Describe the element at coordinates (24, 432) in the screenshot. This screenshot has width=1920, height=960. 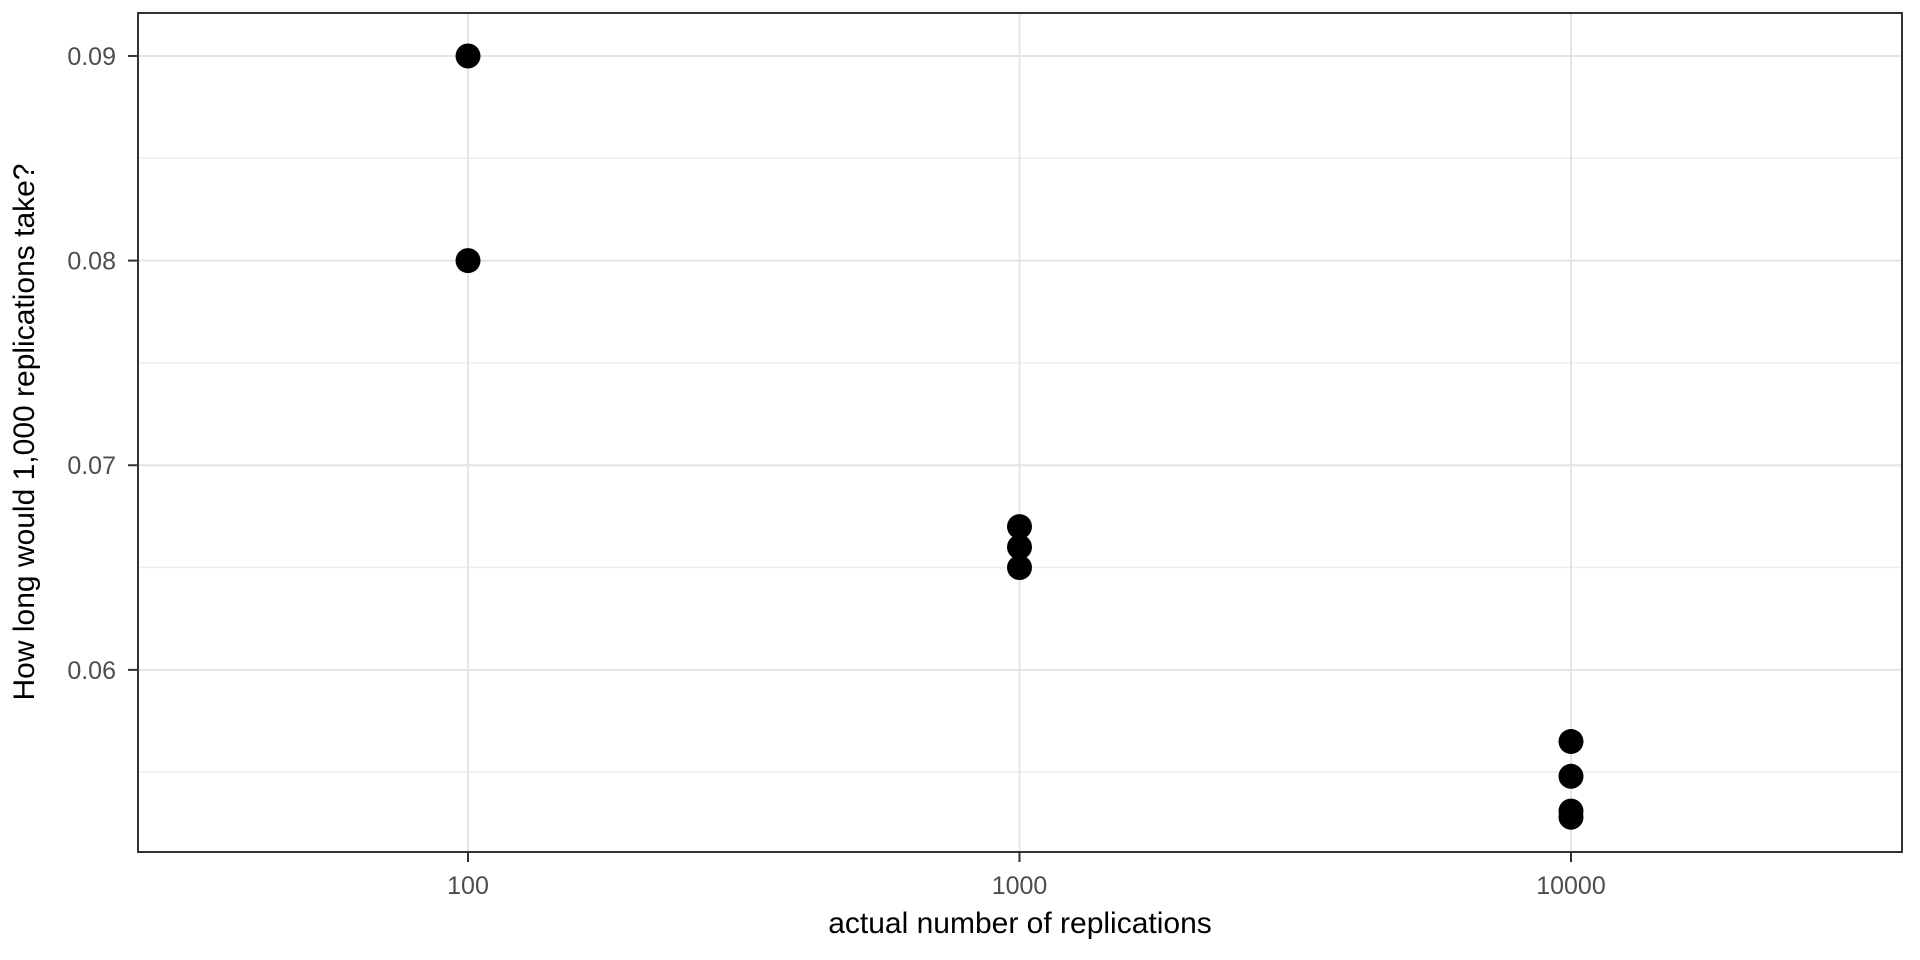
I see `y-axis-title: How long would 1,000 replications take?` at that location.